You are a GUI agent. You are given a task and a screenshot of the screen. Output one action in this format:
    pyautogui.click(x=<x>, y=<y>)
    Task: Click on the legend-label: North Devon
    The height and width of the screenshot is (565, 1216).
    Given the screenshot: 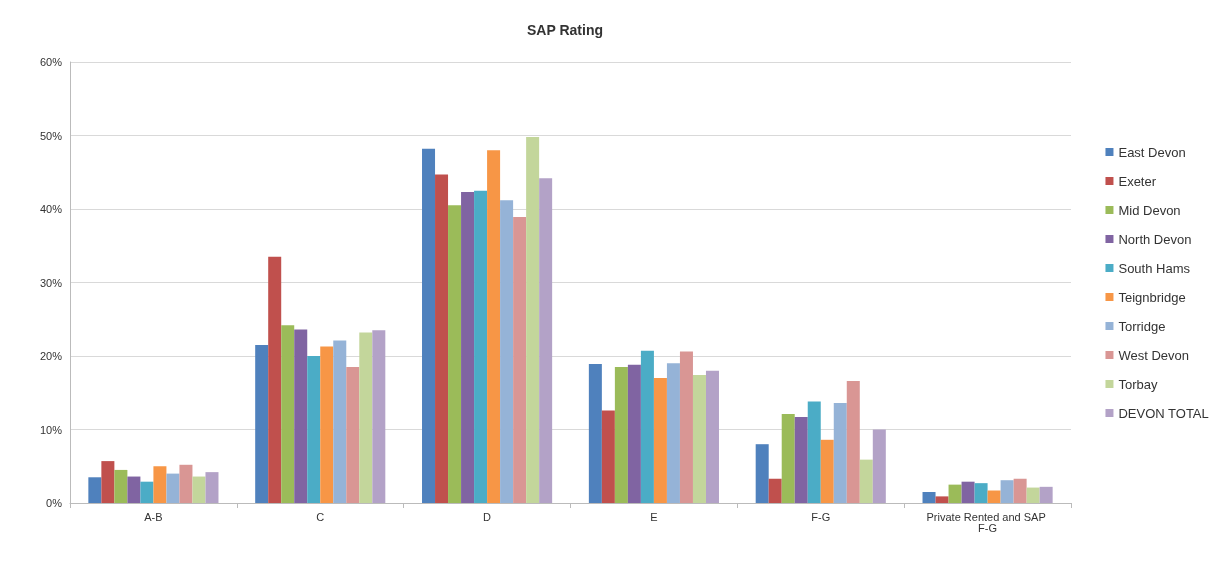 What is the action you would take?
    pyautogui.click(x=1155, y=239)
    